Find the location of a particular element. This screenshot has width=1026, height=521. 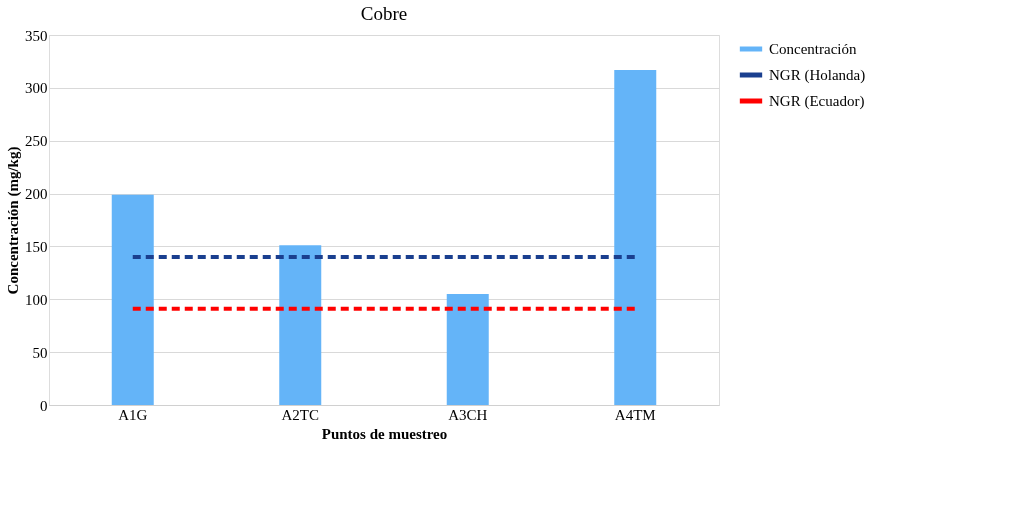

y-tick-label: 350 is located at coordinates (36, 35).